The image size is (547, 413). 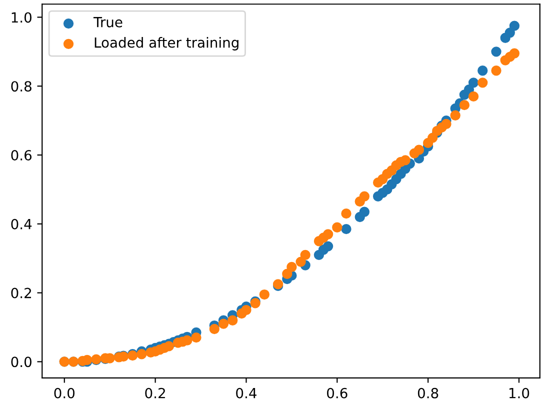 What do you see at coordinates (21, 86) in the screenshot?
I see `y-tick-label: 0.8` at bounding box center [21, 86].